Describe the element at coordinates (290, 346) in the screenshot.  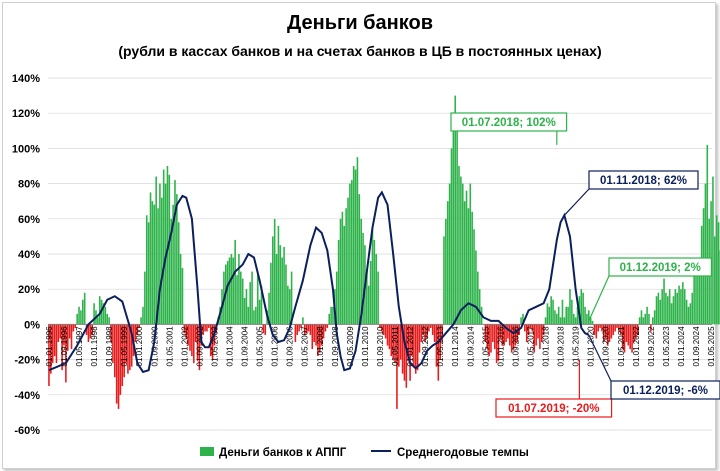
I see `x-tick-label: 01.09.2006` at that location.